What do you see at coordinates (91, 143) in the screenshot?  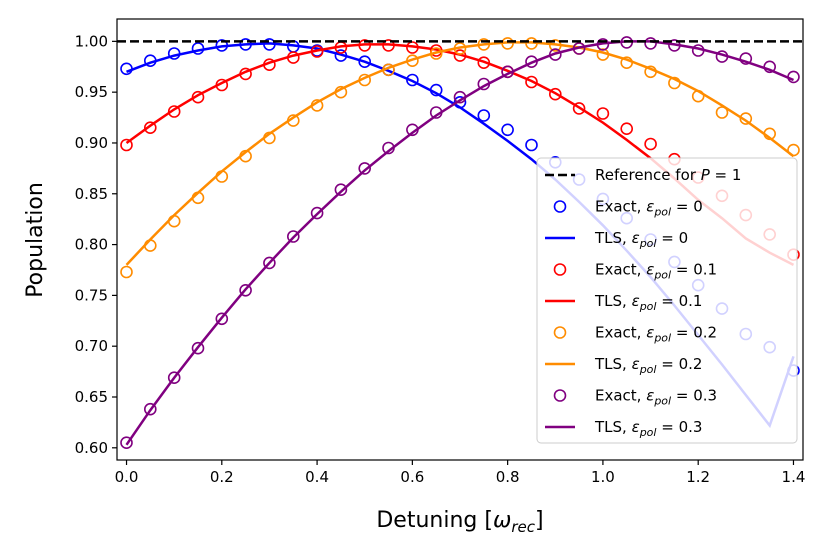 I see `y-tick-label: 0.90` at bounding box center [91, 143].